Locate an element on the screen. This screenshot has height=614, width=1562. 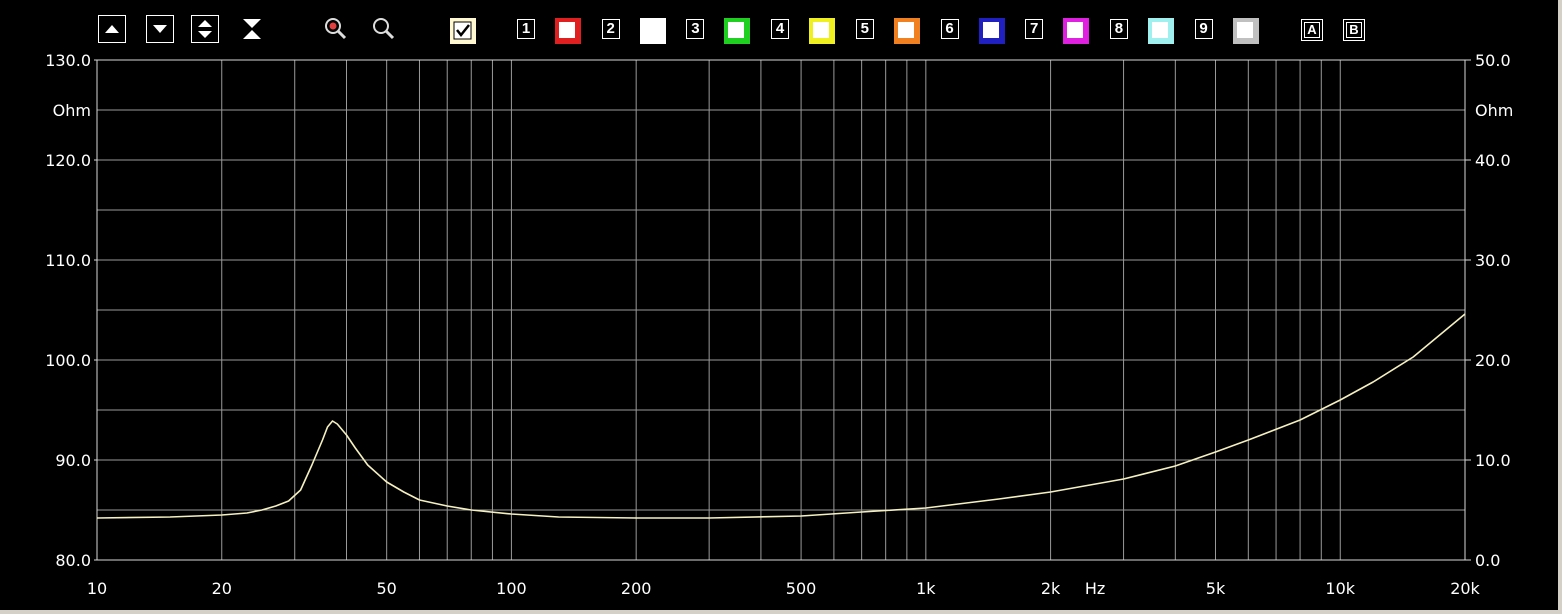
b-button: B is located at coordinates (1354, 30).